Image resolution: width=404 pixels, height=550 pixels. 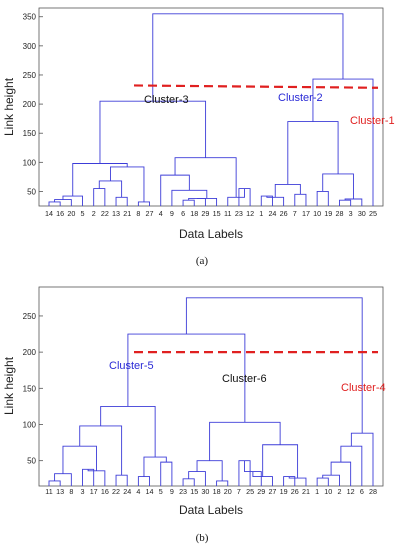 What do you see at coordinates (239, 491) in the screenshot?
I see `panel-b-leaf-label: 7` at bounding box center [239, 491].